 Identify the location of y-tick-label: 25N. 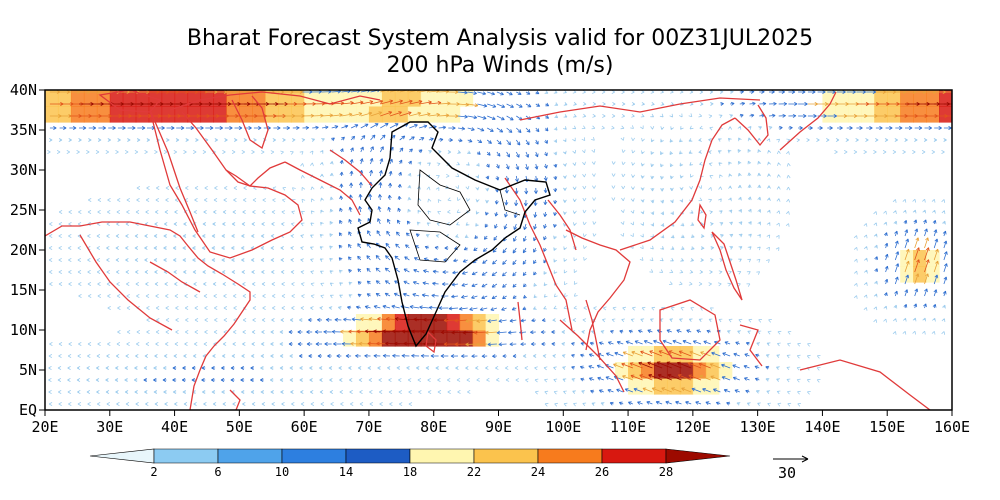
(23, 210).